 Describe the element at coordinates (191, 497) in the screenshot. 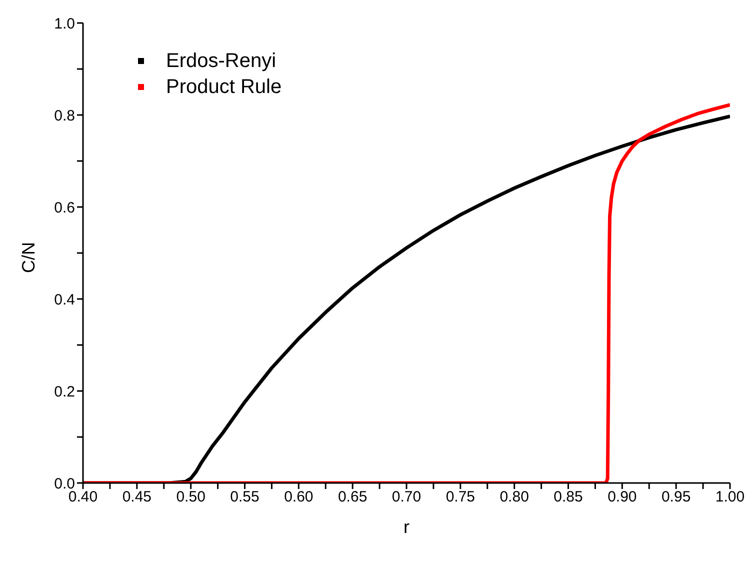

I see `x-tick-label: 0.50` at that location.